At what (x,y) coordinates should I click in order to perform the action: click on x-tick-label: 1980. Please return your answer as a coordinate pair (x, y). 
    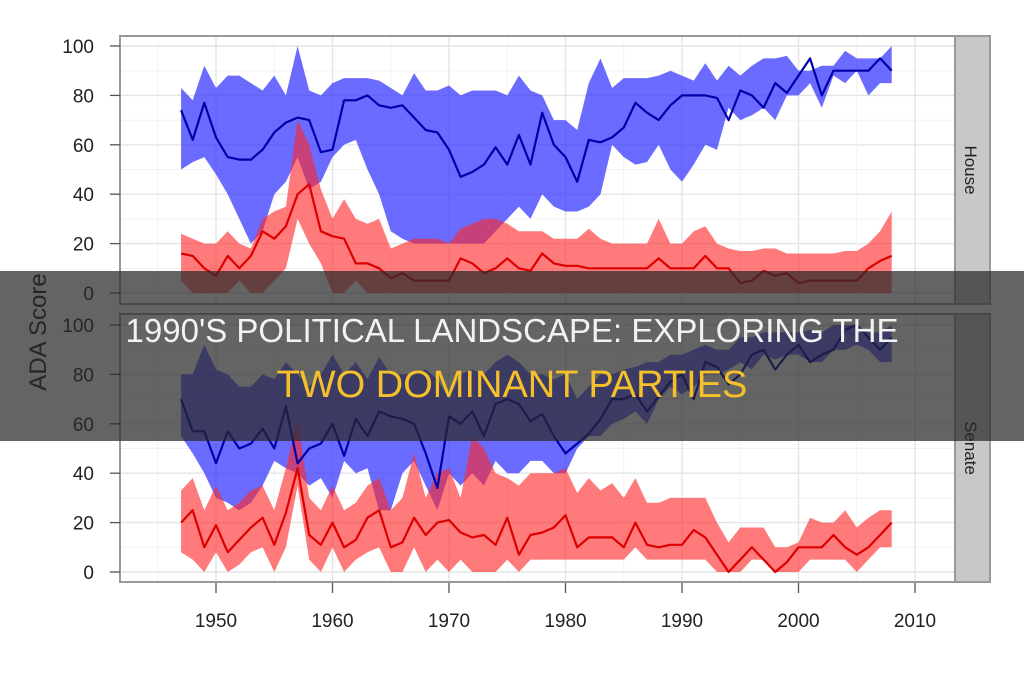
    Looking at the image, I should click on (565, 621).